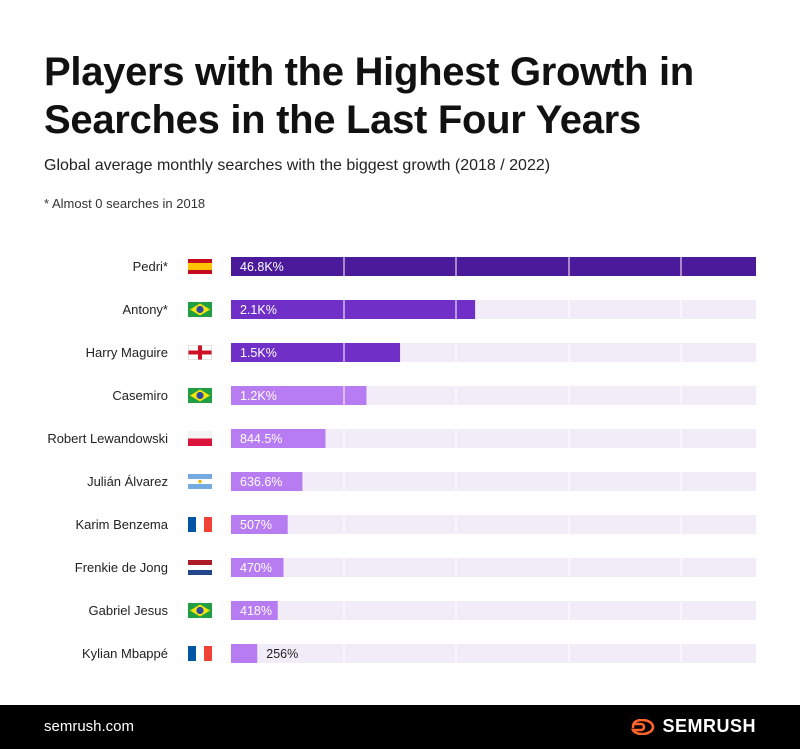 Image resolution: width=800 pixels, height=749 pixels. I want to click on value-label: 256%, so click(282, 654).